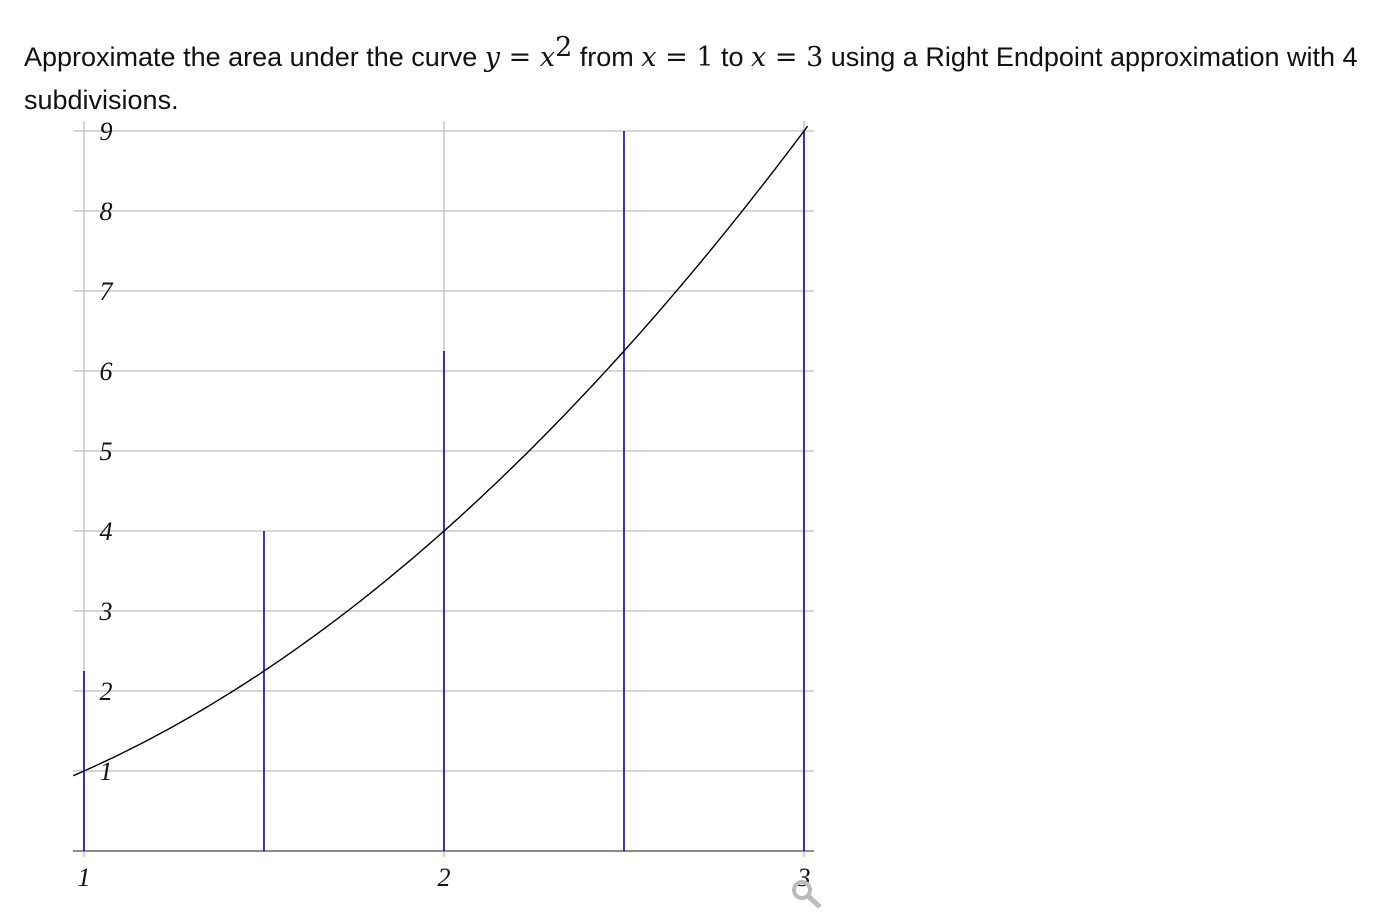 This screenshot has width=1380, height=913. What do you see at coordinates (106, 691) in the screenshot?
I see `y-tick-label: 2` at bounding box center [106, 691].